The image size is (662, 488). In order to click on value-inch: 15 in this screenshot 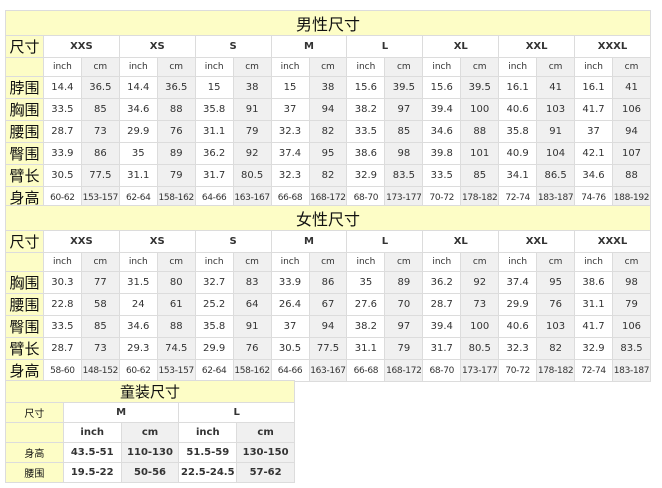, I will do `click(214, 87)`.